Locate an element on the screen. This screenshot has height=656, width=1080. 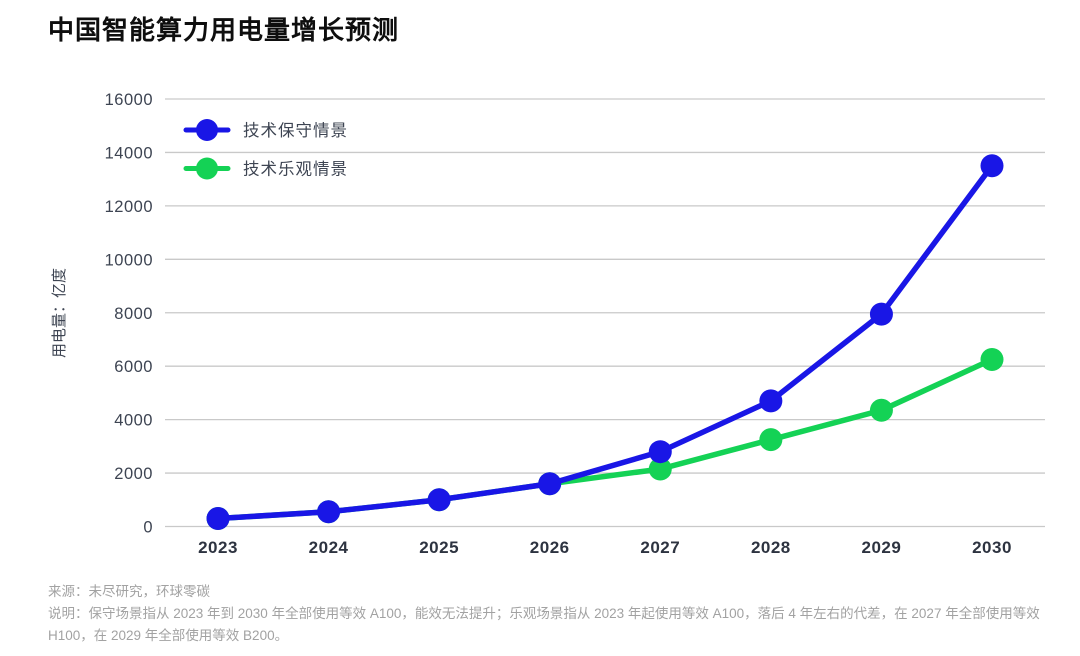
y-axis-title: 用电量：亿度 is located at coordinates (59, 313).